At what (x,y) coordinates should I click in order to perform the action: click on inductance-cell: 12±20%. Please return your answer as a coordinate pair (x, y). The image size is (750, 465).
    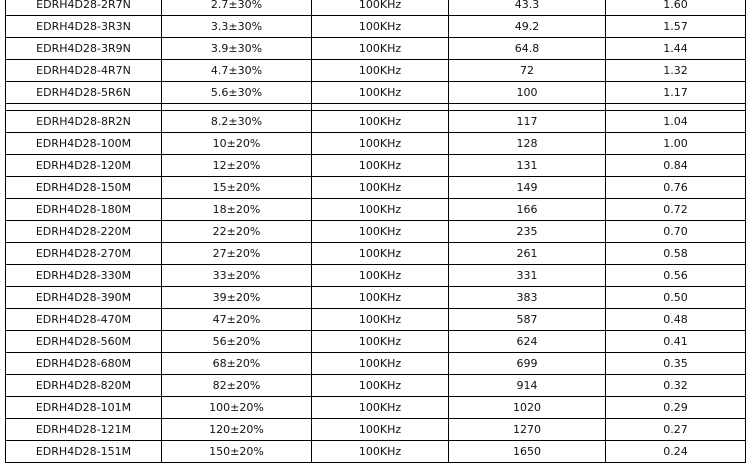
    Looking at the image, I should click on (236, 165).